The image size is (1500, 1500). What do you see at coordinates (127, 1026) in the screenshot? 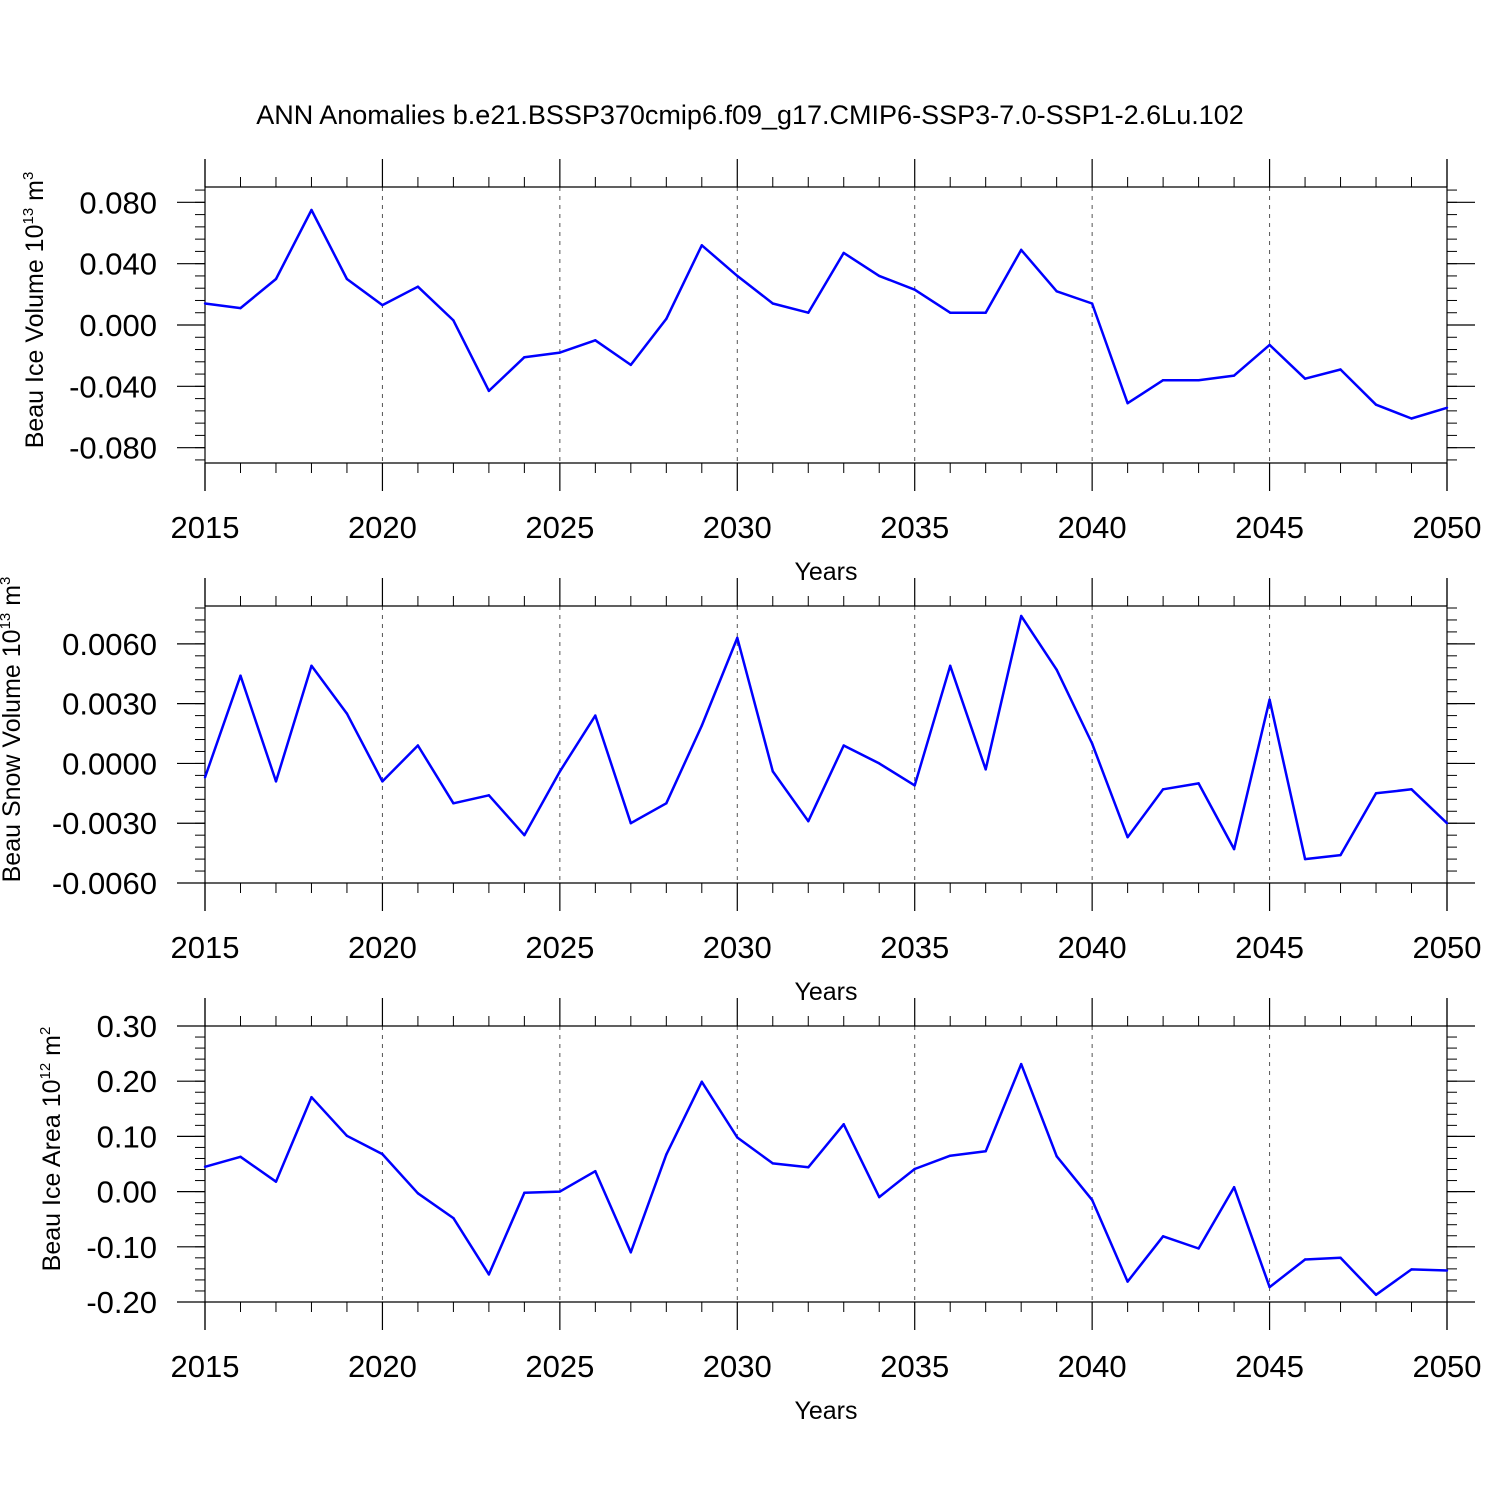
I see `y-tick-label: 0.30` at bounding box center [127, 1026].